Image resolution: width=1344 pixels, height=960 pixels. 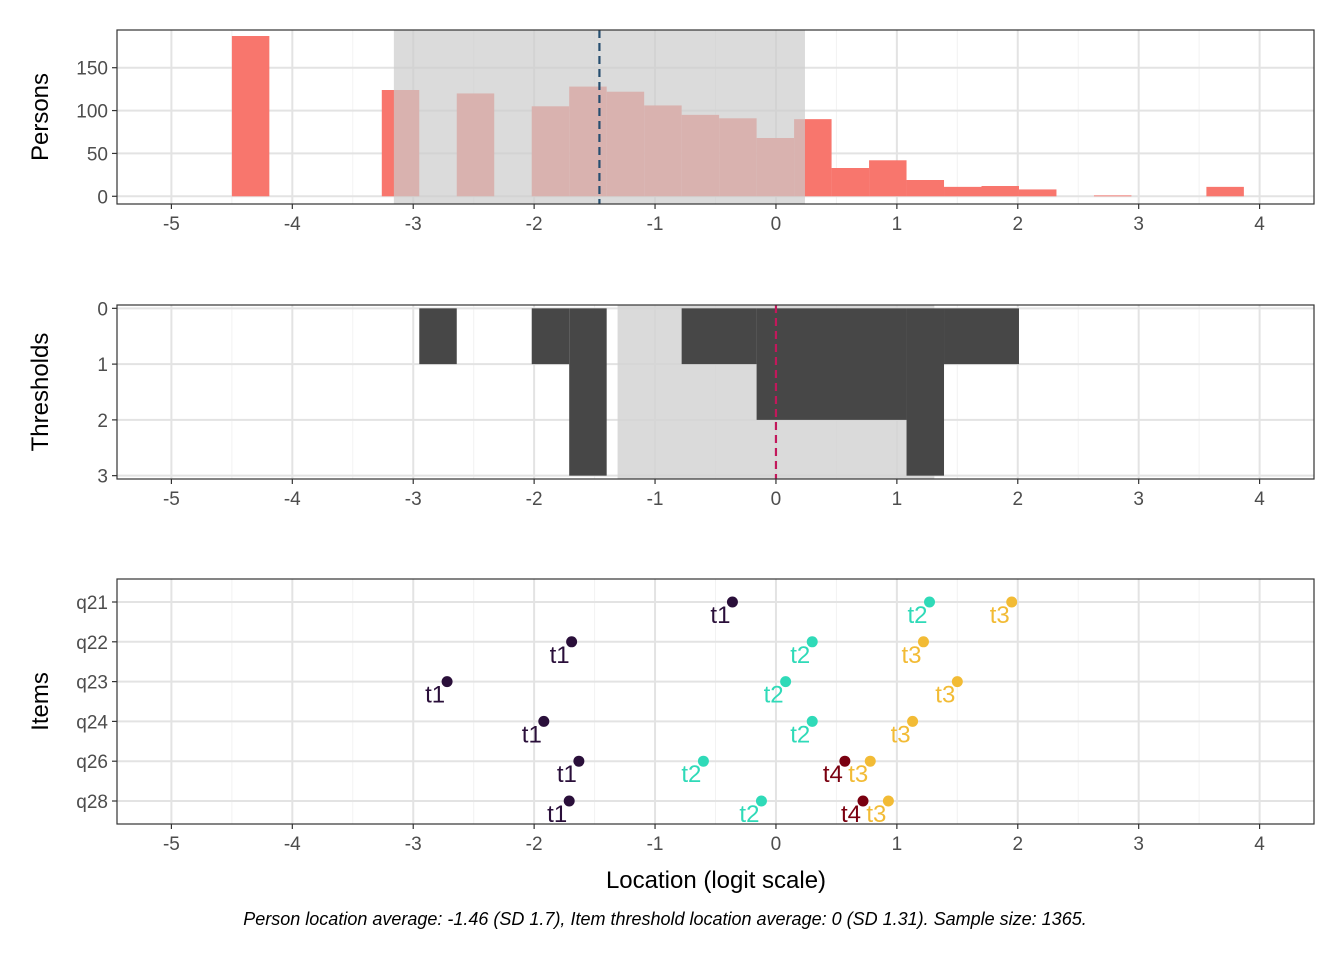 I want to click on y-tick-label: q21, so click(x=92, y=603).